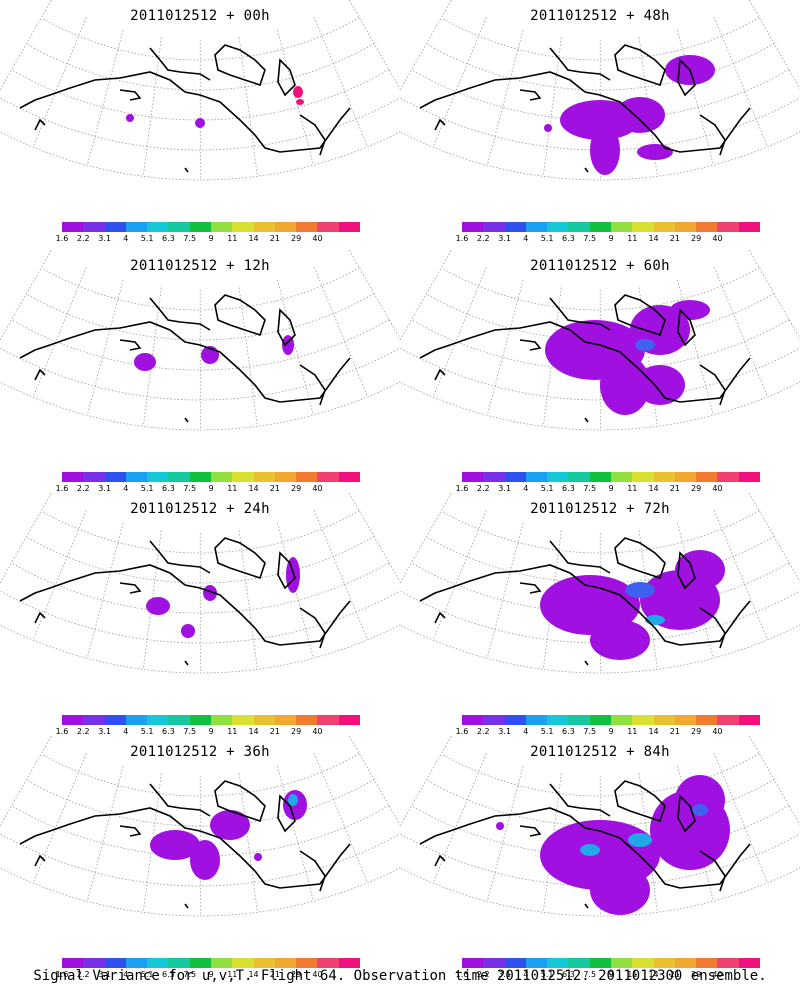  What do you see at coordinates (200, 752) in the screenshot?
I see `panel-title: 2011012512 + 36h` at bounding box center [200, 752].